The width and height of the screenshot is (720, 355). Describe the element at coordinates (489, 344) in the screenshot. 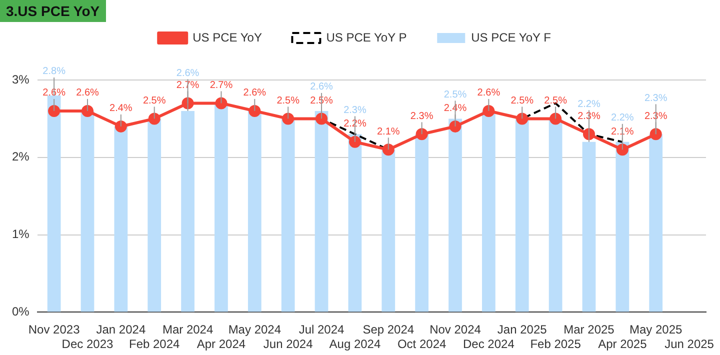

I see `x-tick-label: Dec 2024` at that location.